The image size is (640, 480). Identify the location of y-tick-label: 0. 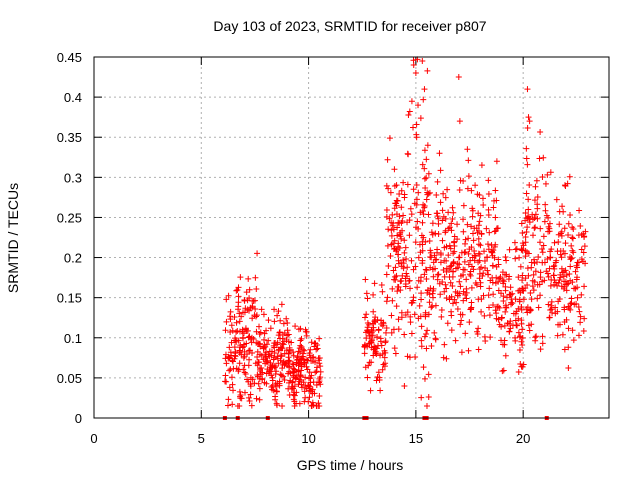
(78, 418).